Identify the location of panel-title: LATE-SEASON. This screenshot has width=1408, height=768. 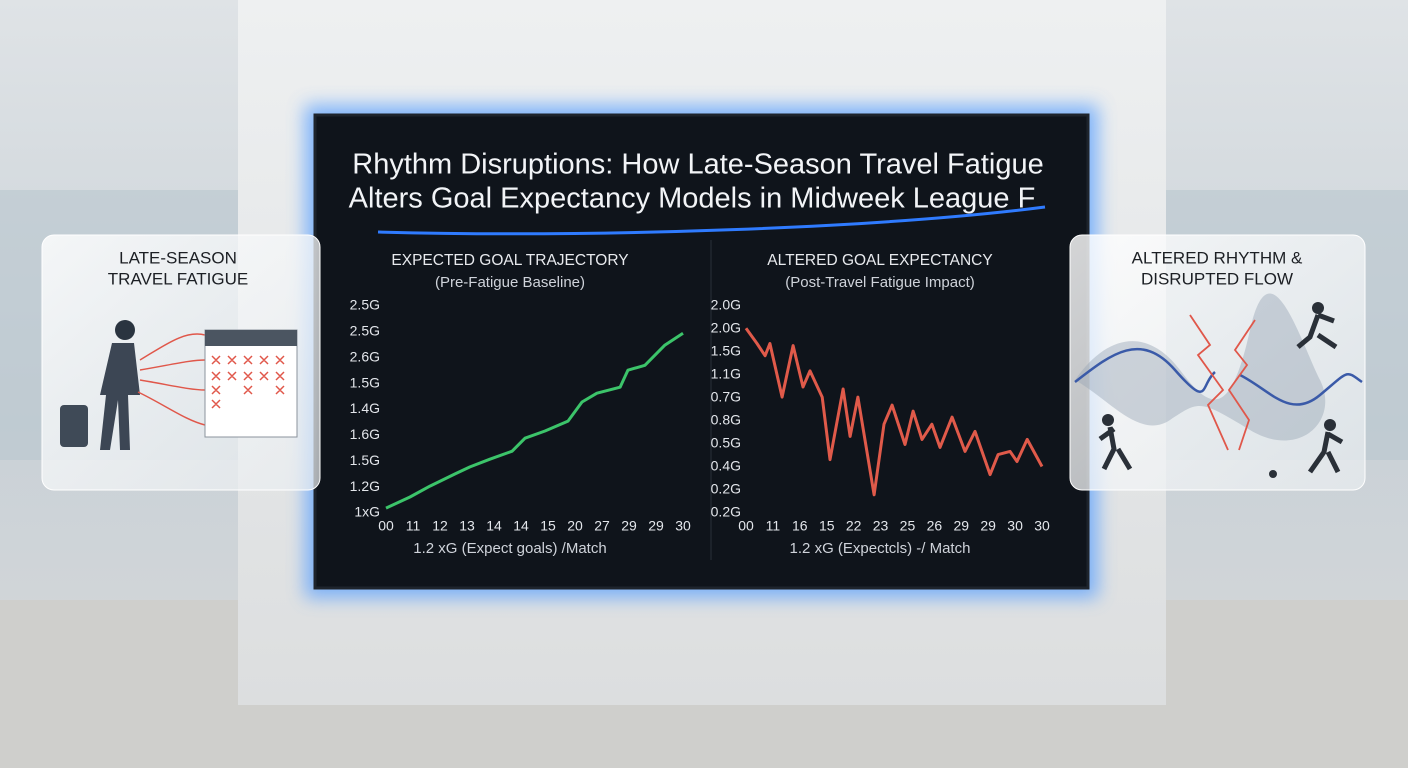
(178, 257).